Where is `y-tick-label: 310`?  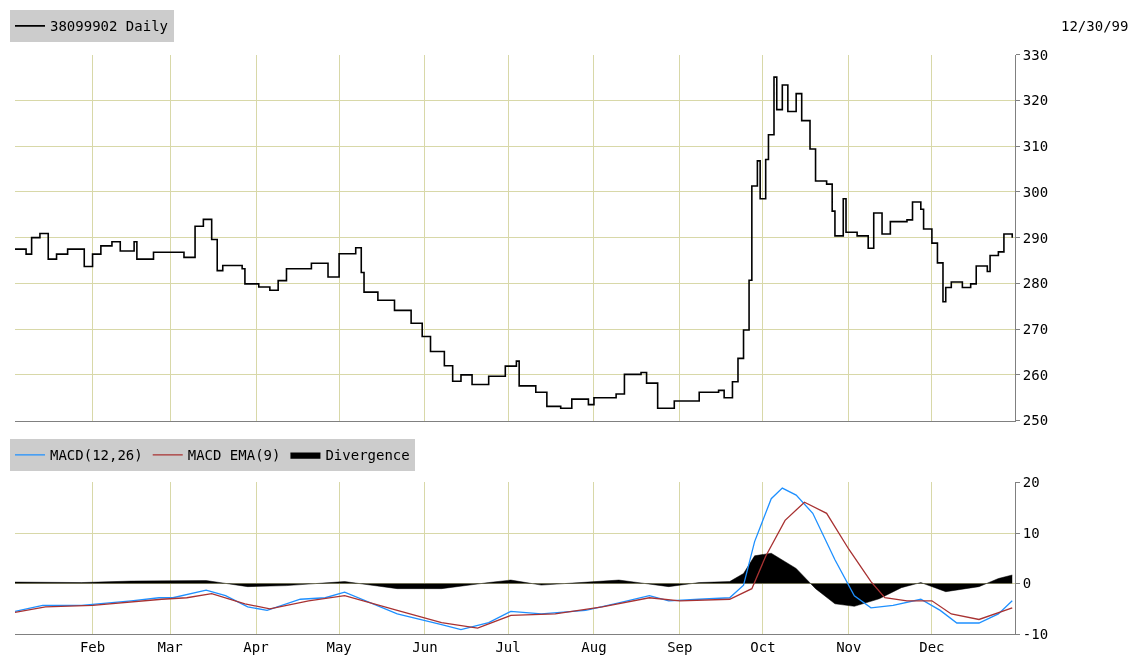 y-tick-label: 310 is located at coordinates (1035, 146).